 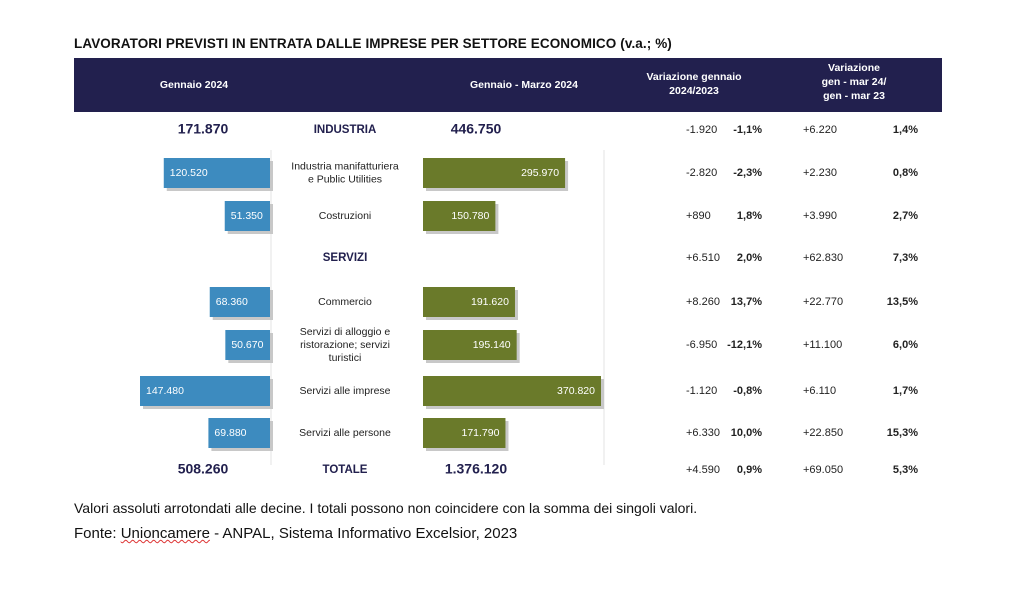 What do you see at coordinates (703, 433) in the screenshot?
I see `var-gen-value: +6.330` at bounding box center [703, 433].